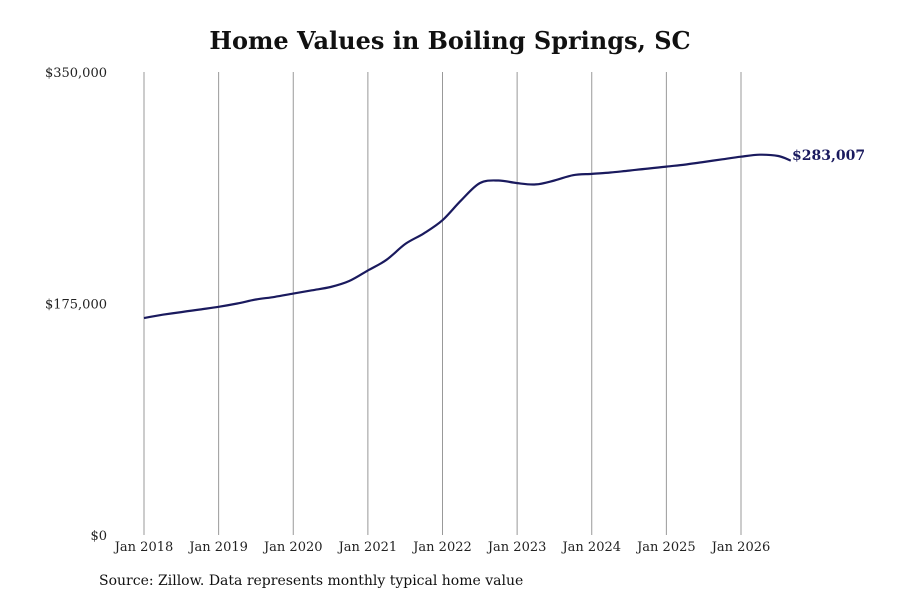  I want to click on chart-title: Home Values in Boiling Springs, SC, so click(450, 40).